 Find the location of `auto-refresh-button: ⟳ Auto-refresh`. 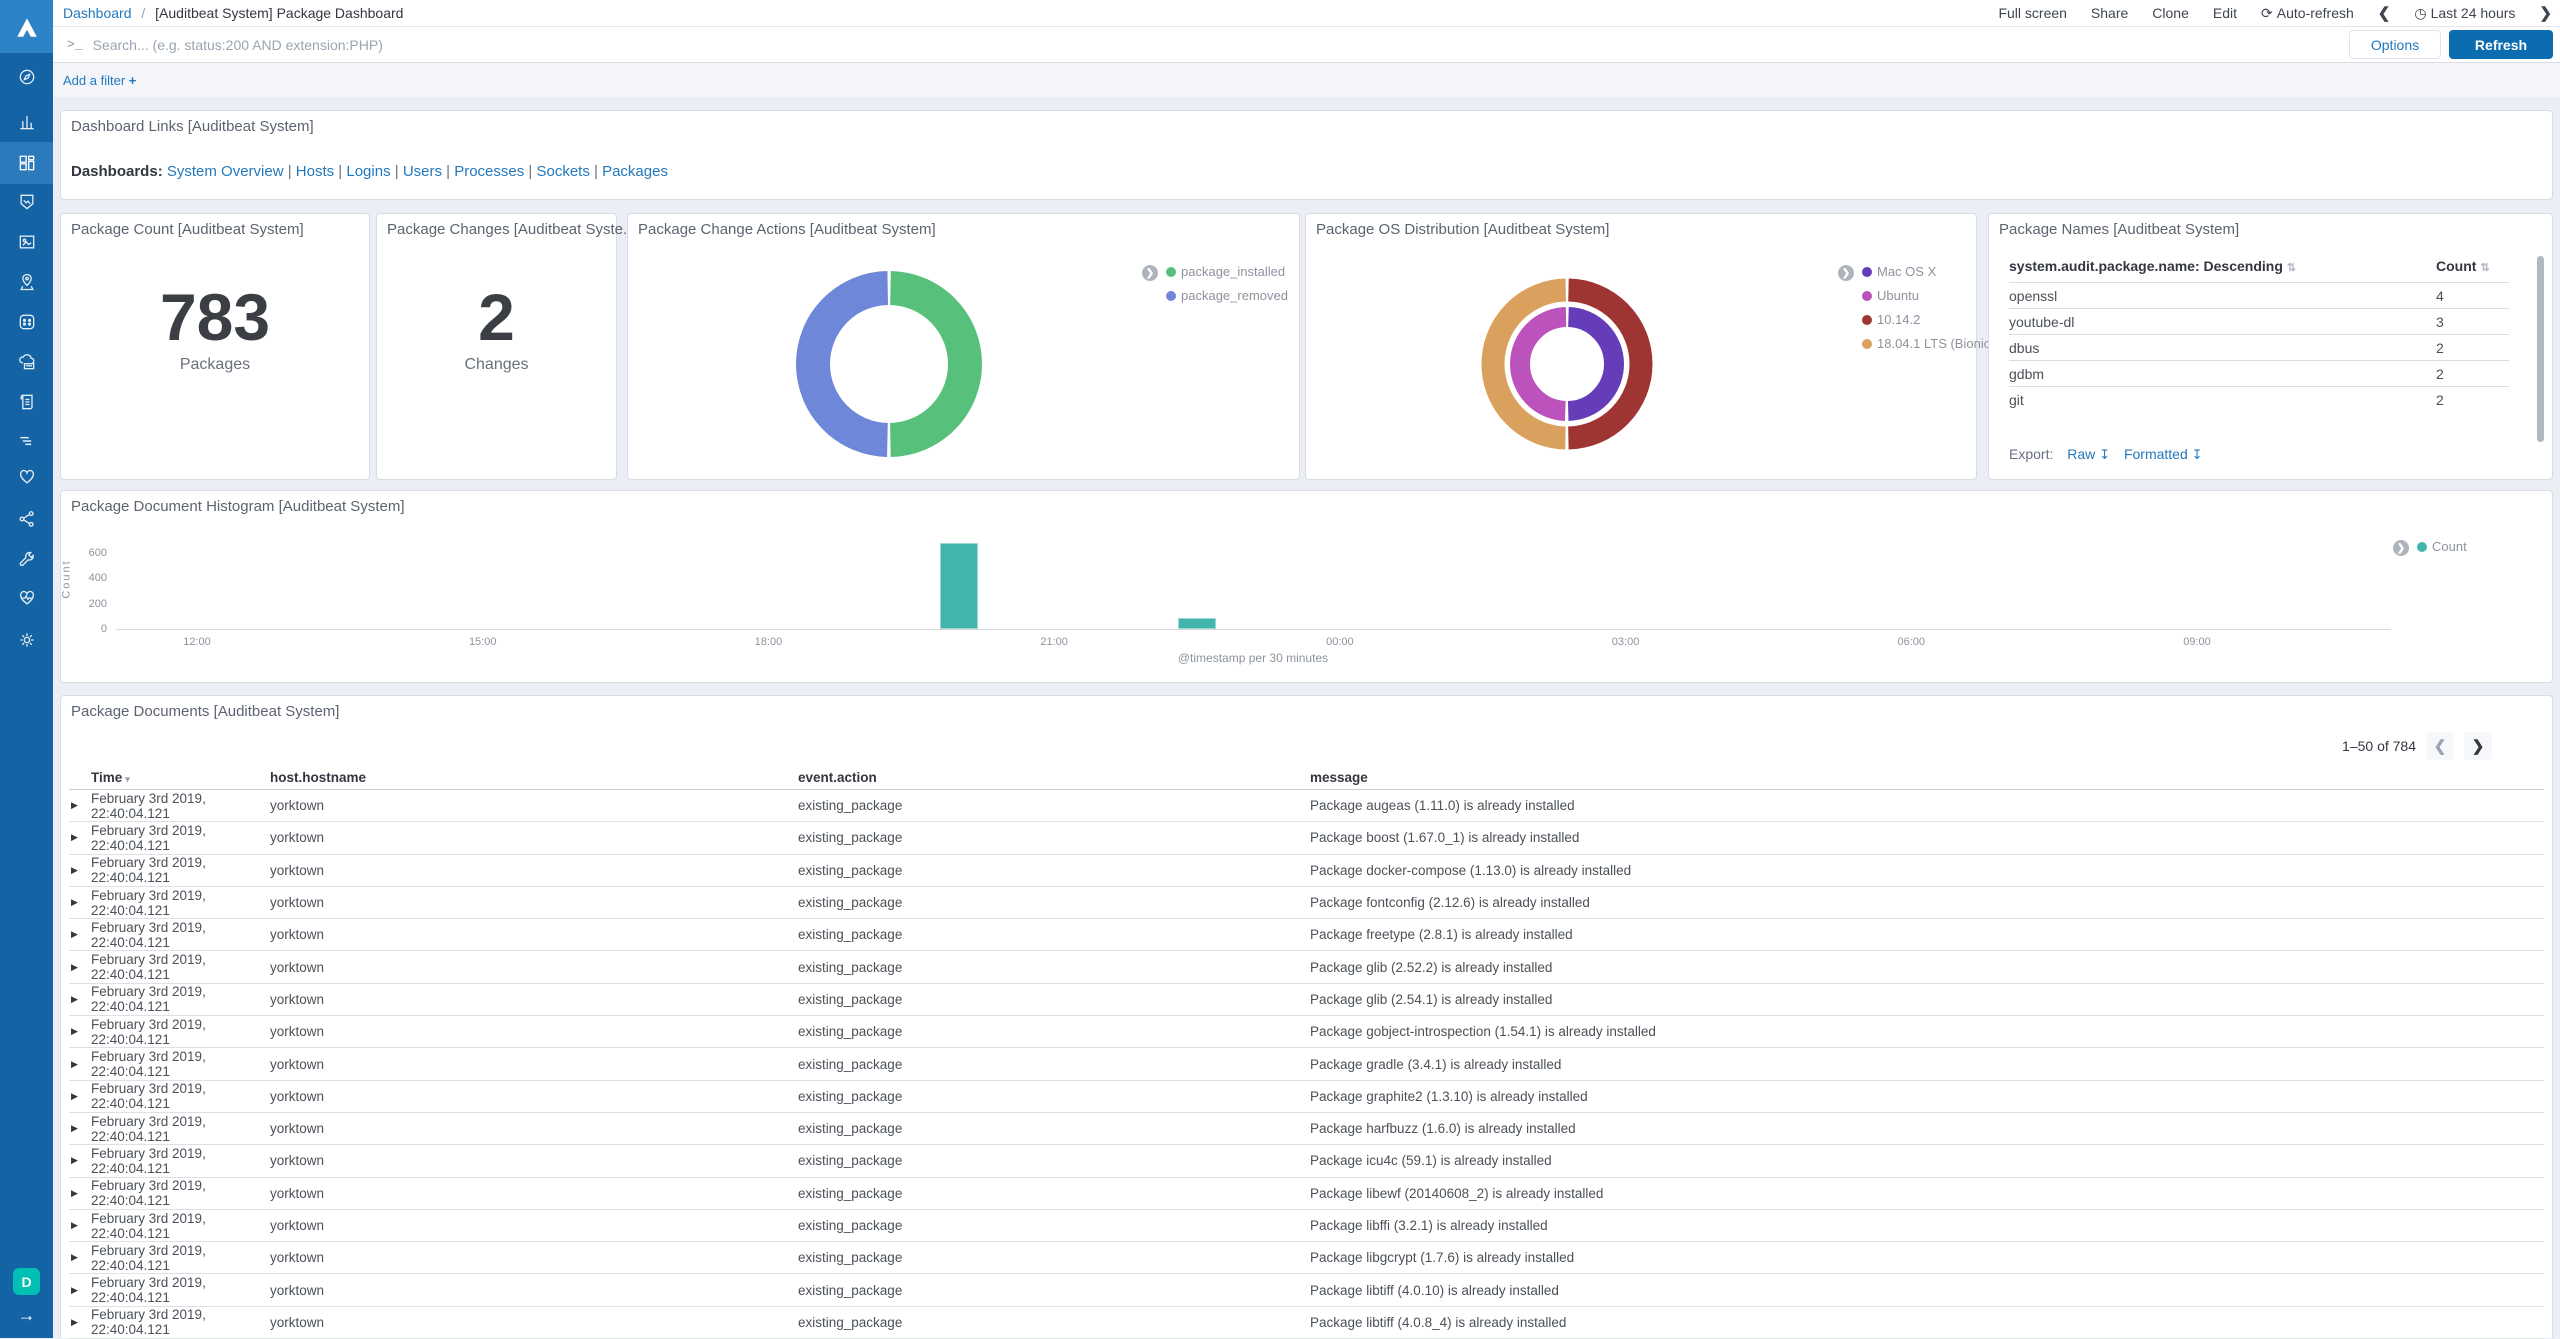

auto-refresh-button: ⟳ Auto-refresh is located at coordinates (2307, 12).